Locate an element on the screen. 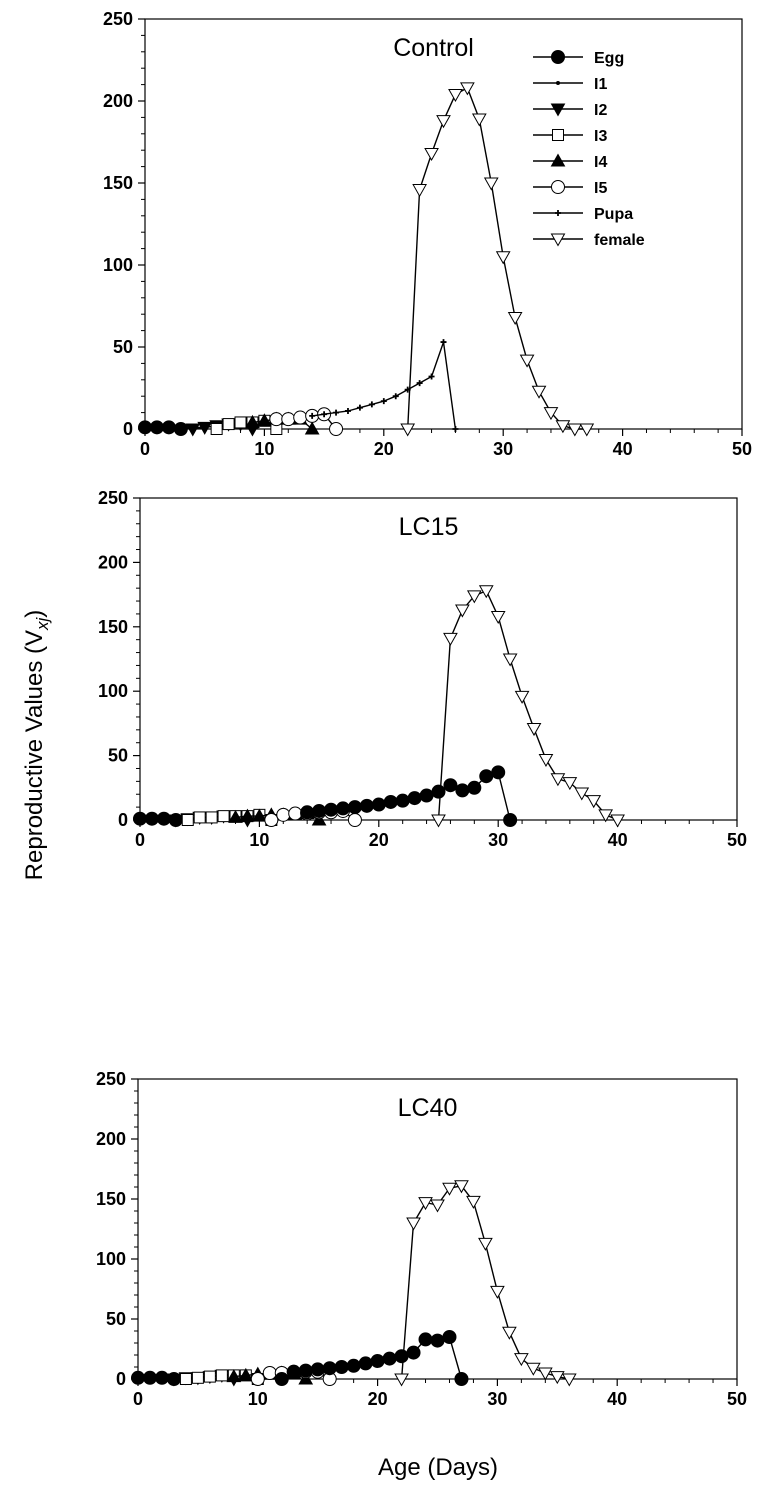  x-tick-label: 20 is located at coordinates (378, 1399).